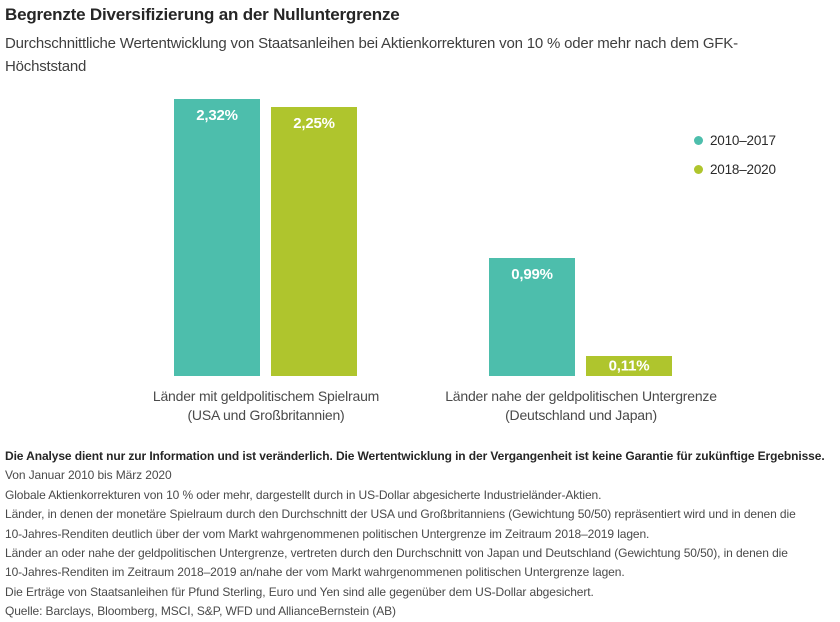  What do you see at coordinates (314, 241) in the screenshot?
I see `bar-series2-group1: 2,25%` at bounding box center [314, 241].